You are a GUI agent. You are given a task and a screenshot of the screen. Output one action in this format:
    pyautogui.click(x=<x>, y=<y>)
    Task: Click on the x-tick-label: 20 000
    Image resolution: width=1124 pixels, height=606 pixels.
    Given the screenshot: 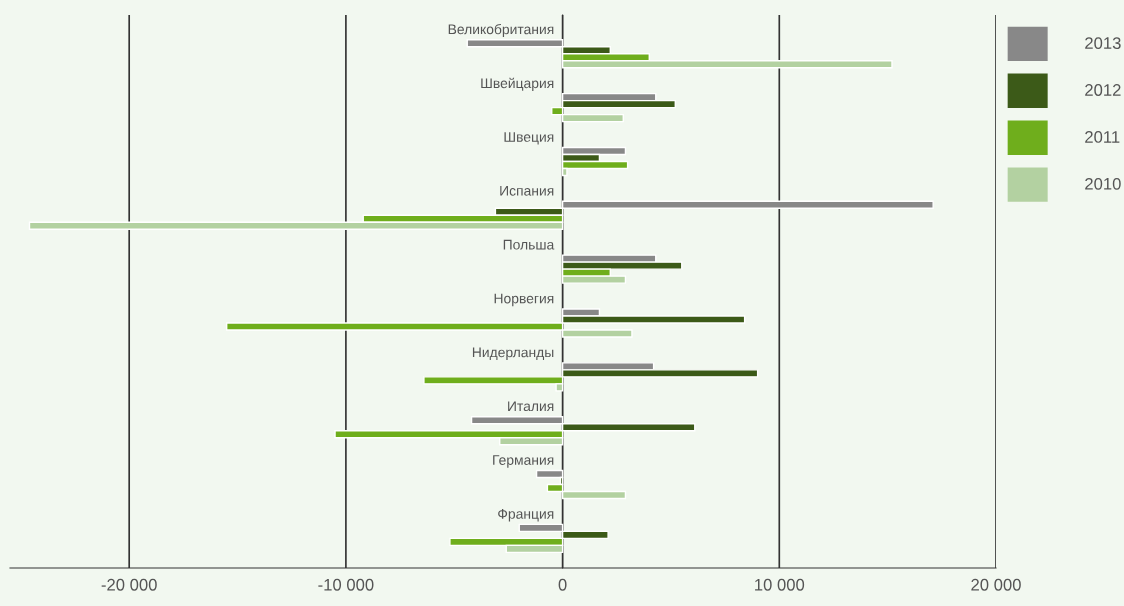 What is the action you would take?
    pyautogui.click(x=996, y=584)
    